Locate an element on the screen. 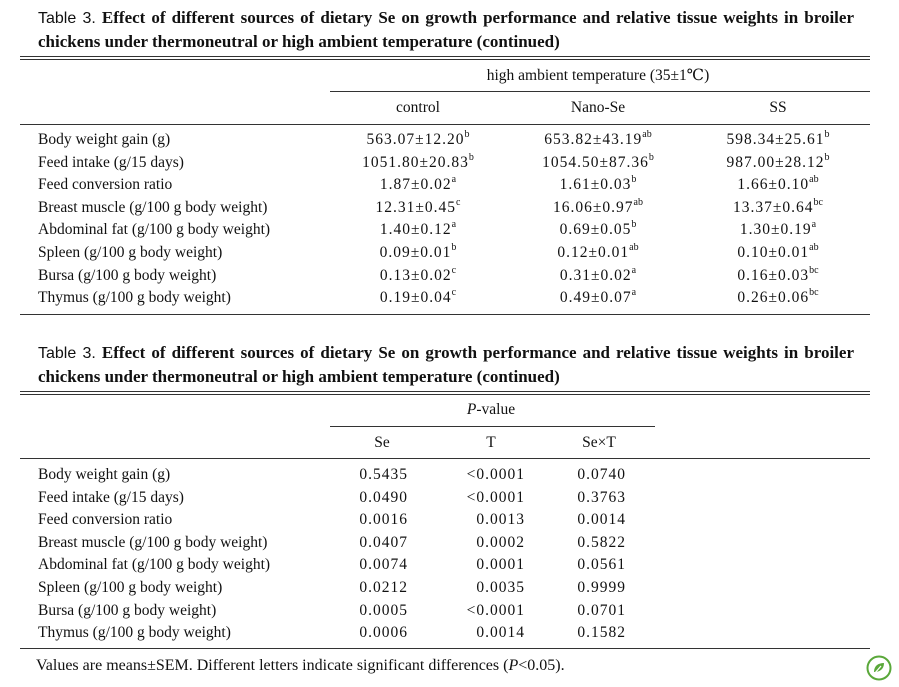  table2-cell: 0.9999 is located at coordinates (601, 587).